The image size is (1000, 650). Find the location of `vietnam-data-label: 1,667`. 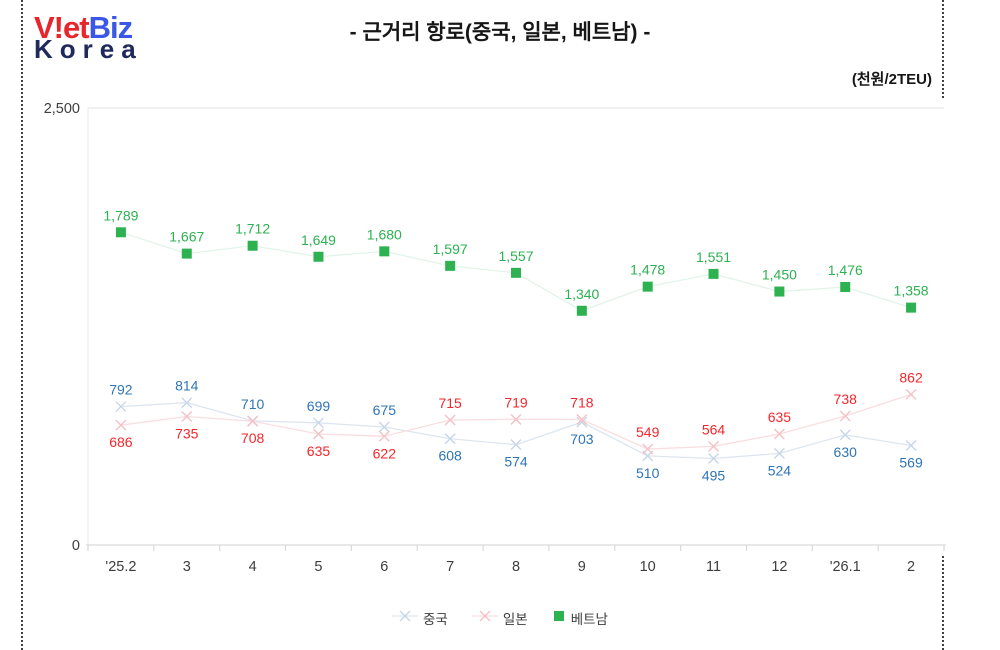

vietnam-data-label: 1,667 is located at coordinates (186, 237).